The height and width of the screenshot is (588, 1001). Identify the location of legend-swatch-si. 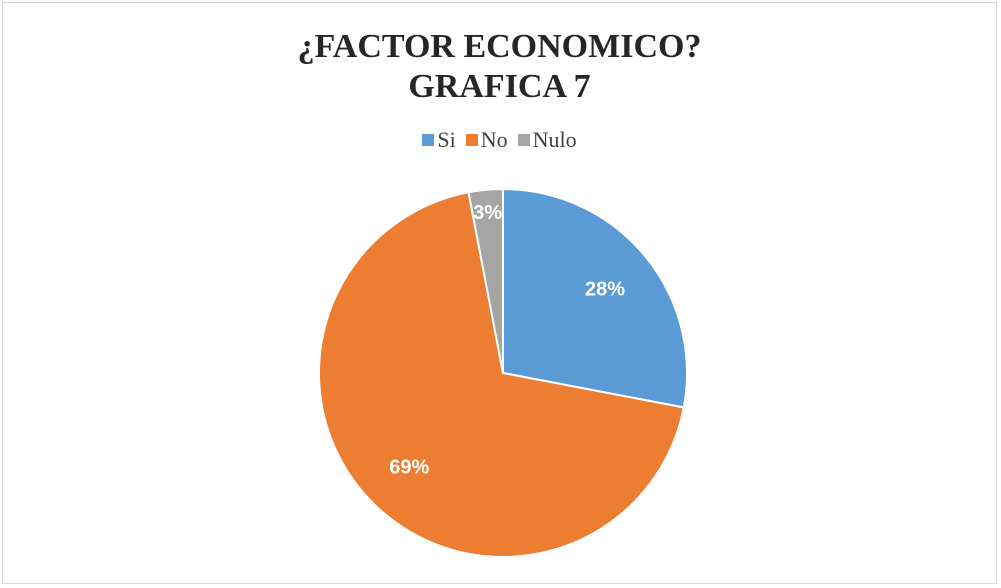
(428, 140).